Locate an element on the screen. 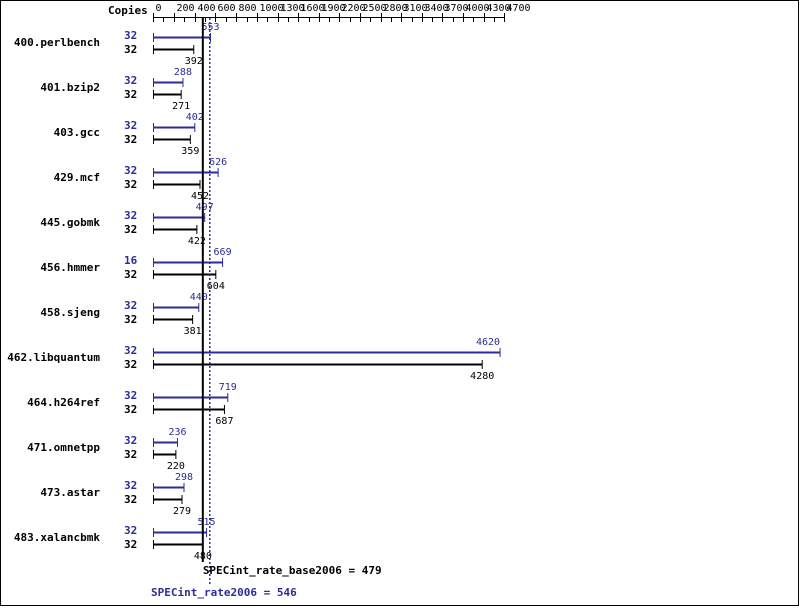  benchmark-name: 429.mcf is located at coordinates (77, 177).